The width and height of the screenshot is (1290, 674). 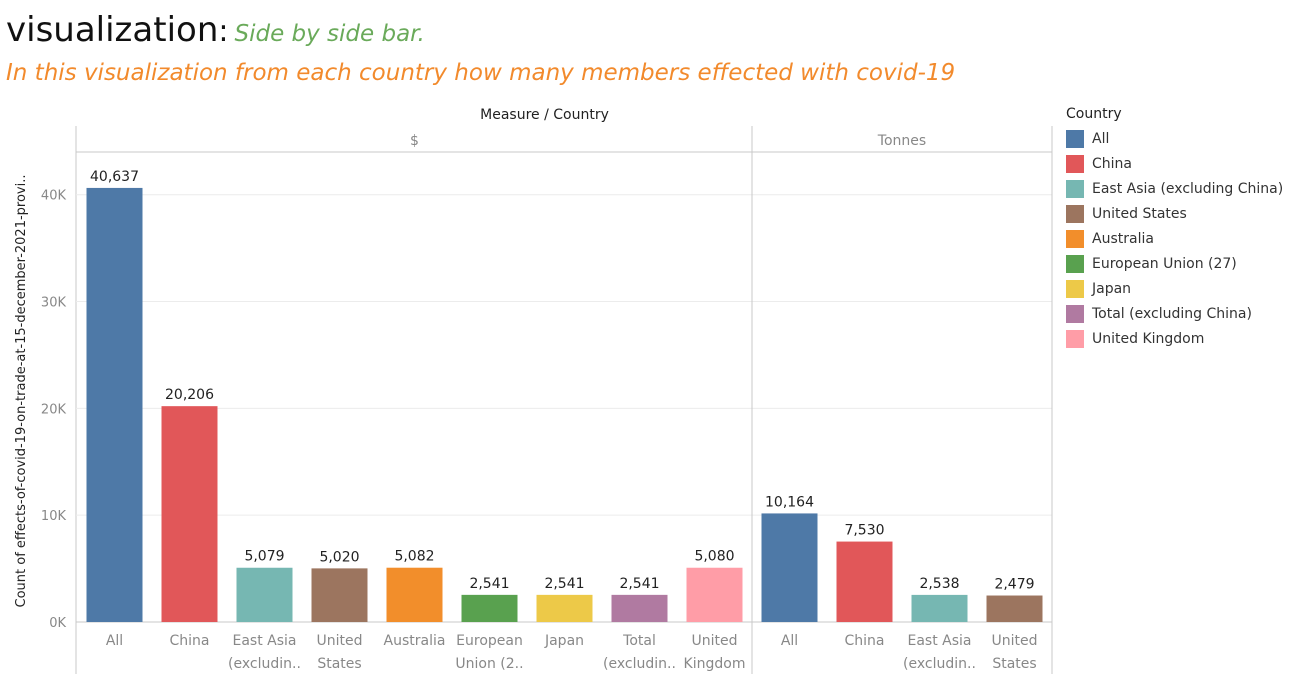 I want to click on title-row: visualization: Side by side bar., so click(x=215, y=30).